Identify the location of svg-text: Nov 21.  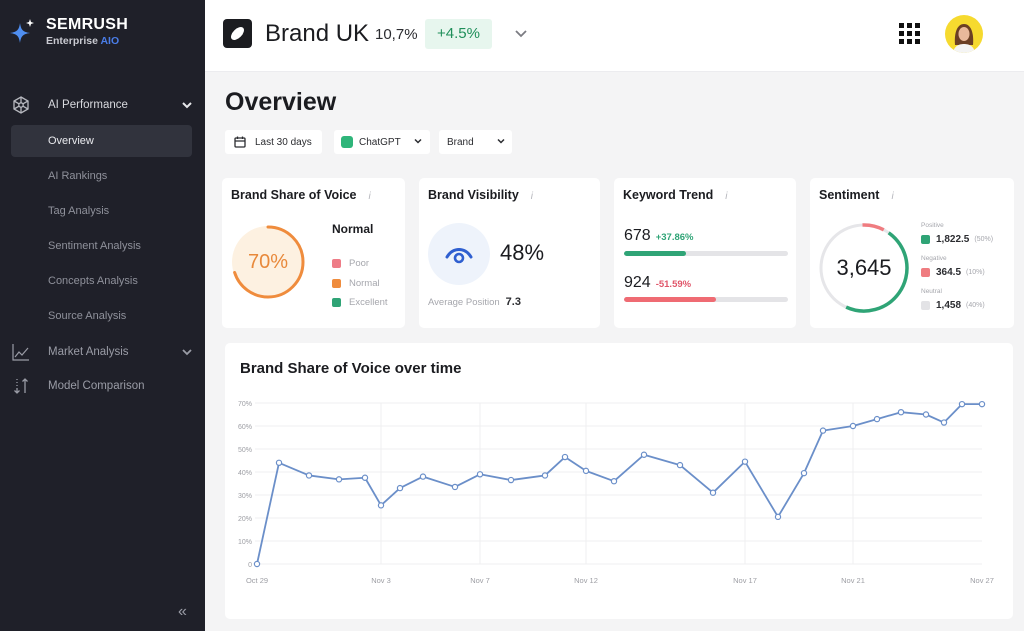
(853, 580).